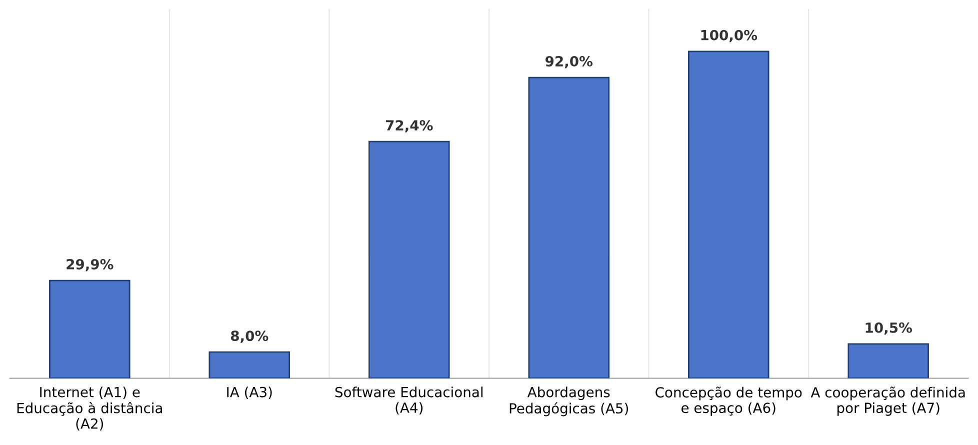 The image size is (978, 445). What do you see at coordinates (90, 265) in the screenshot?
I see `data-label: 29,9%` at bounding box center [90, 265].